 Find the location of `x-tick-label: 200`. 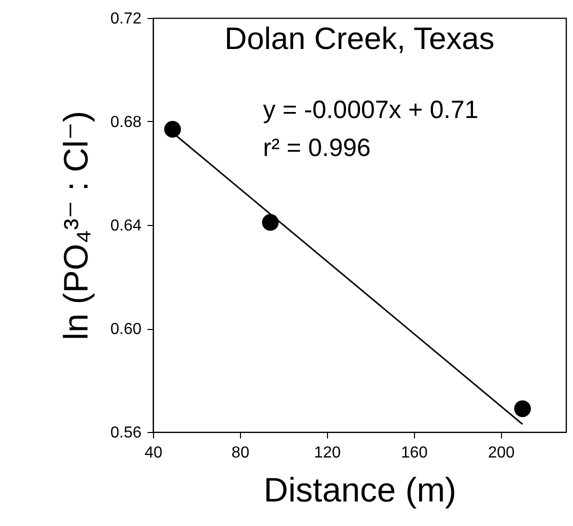

x-tick-label: 200 is located at coordinates (501, 453).